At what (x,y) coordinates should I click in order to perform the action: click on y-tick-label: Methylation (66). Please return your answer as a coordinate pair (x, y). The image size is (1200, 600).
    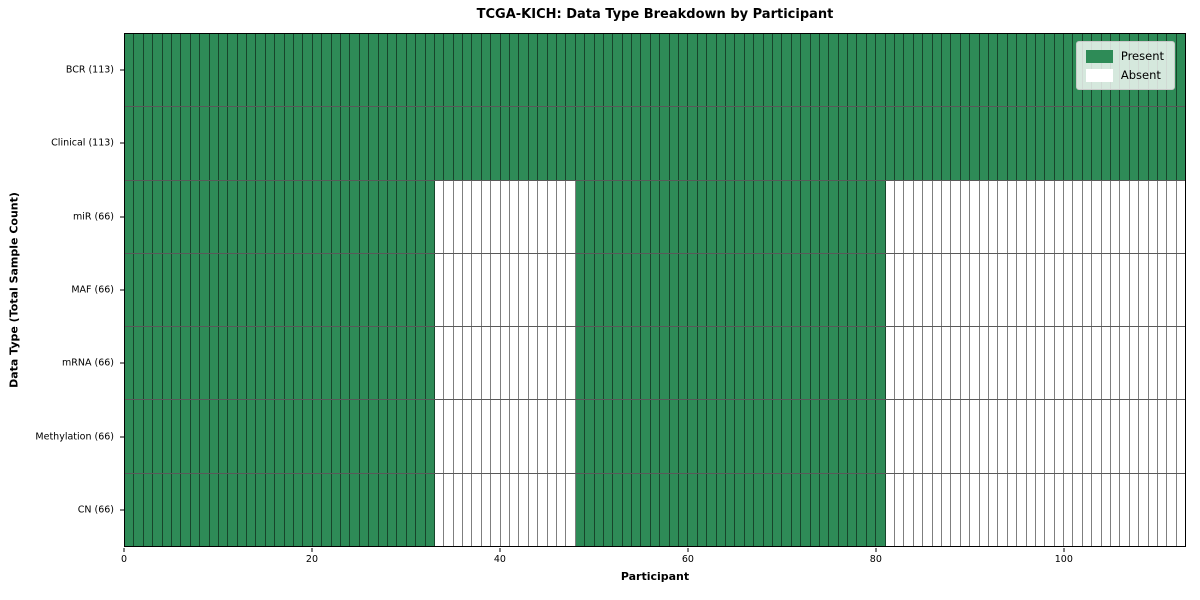
    Looking at the image, I should click on (74, 437).